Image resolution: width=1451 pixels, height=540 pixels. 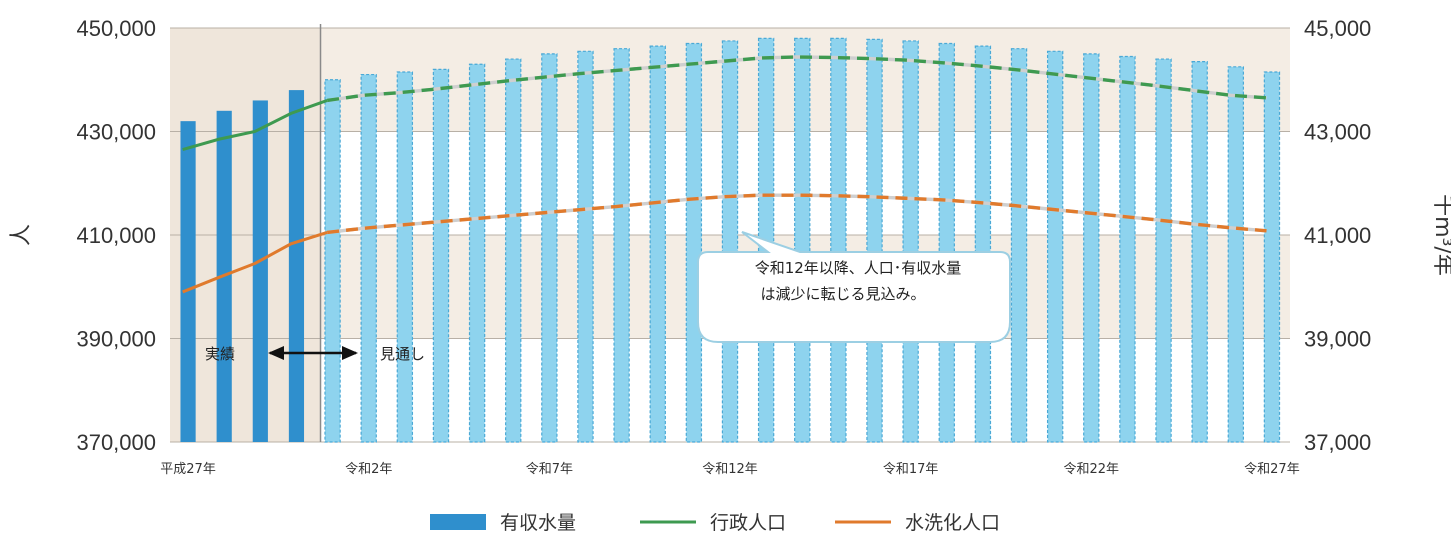 What do you see at coordinates (188, 469) in the screenshot?
I see `x-tick-label: 平成27年` at bounding box center [188, 469].